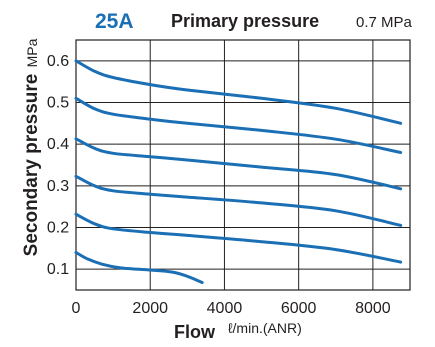 The width and height of the screenshot is (435, 347). I want to click on primary-pressure-label: Primary pressure, so click(245, 21).